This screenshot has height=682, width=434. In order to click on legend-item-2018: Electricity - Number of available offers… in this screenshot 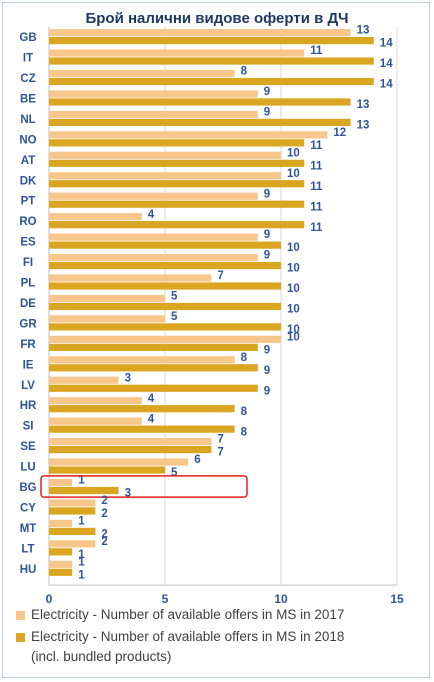, I will do `click(218, 647)`.